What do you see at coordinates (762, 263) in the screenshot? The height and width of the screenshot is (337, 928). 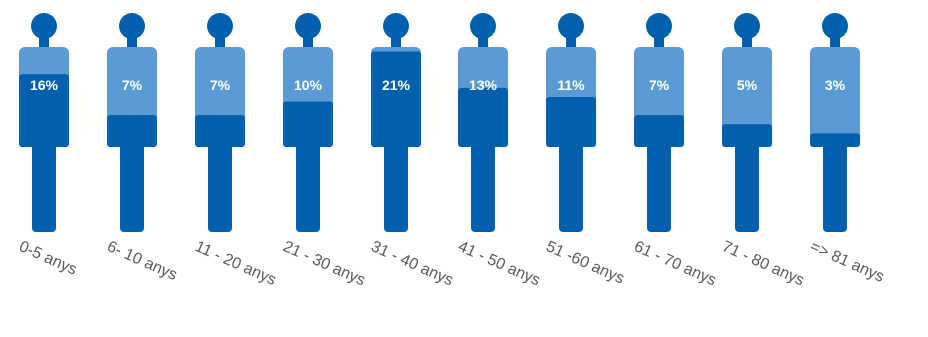 I see `category-label: 71 - 80 anys` at bounding box center [762, 263].